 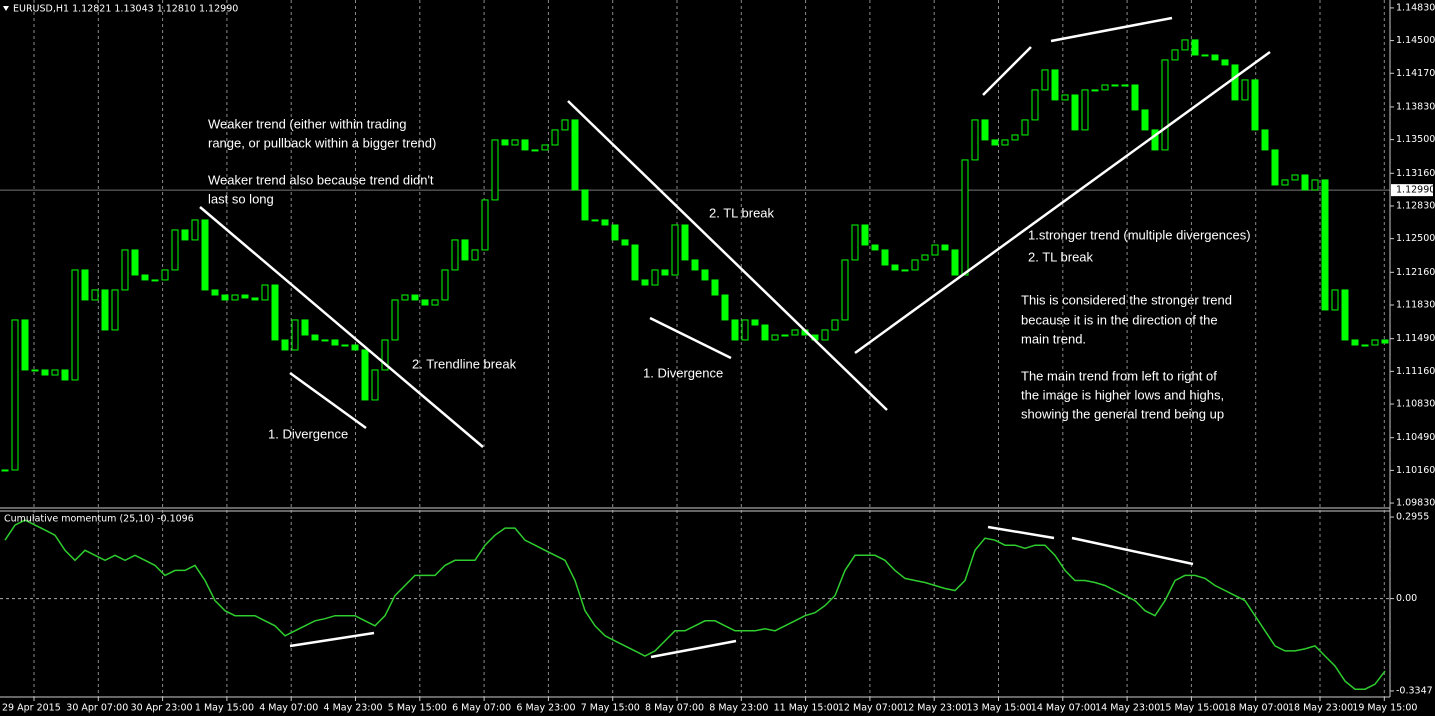 I want to click on y-tick-label: 1.13830, so click(x=1415, y=106).